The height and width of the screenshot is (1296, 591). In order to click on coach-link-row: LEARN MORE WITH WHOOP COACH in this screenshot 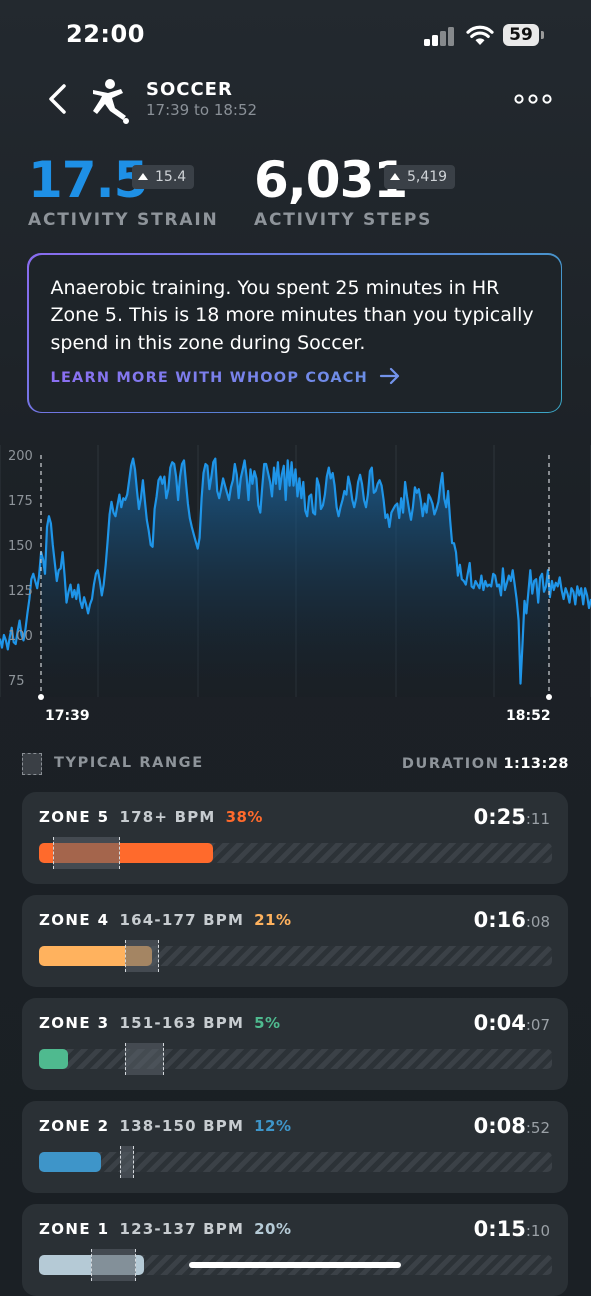, I will do `click(295, 371)`.